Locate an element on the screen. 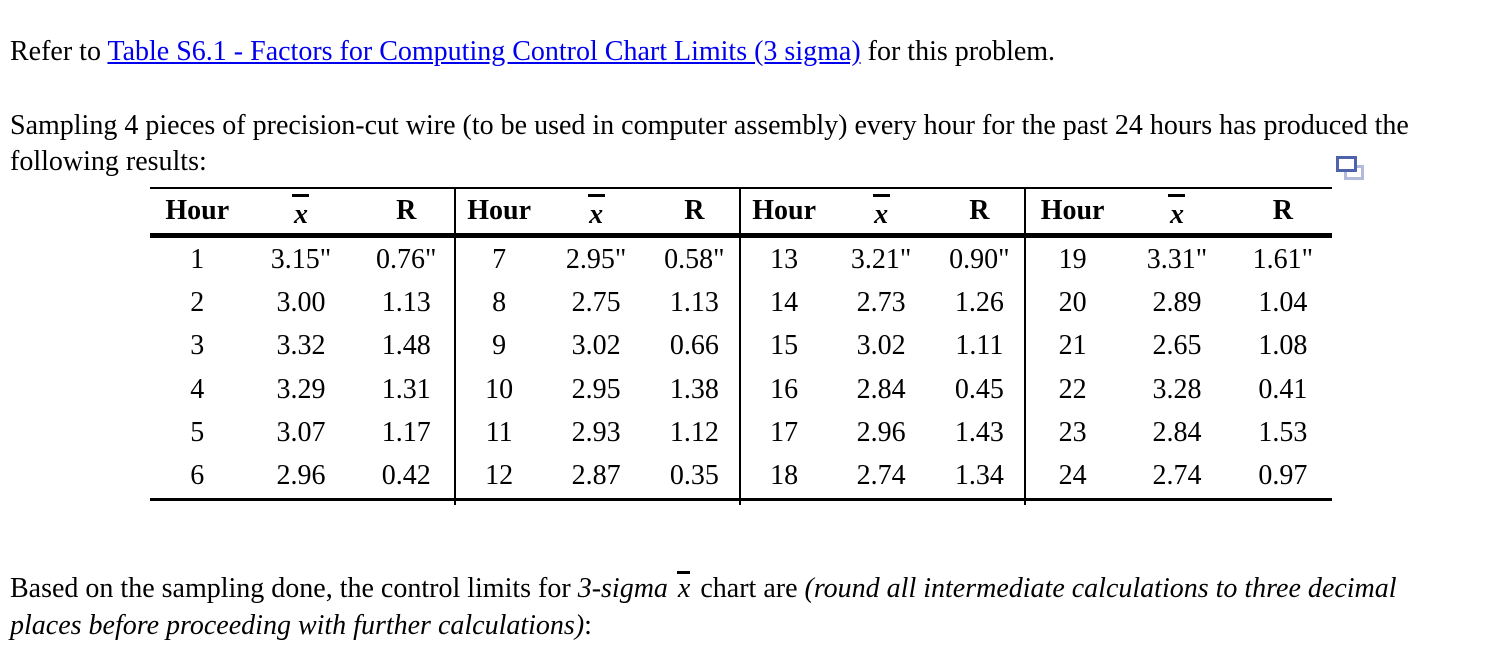  cell-hour: 1 is located at coordinates (197, 259).